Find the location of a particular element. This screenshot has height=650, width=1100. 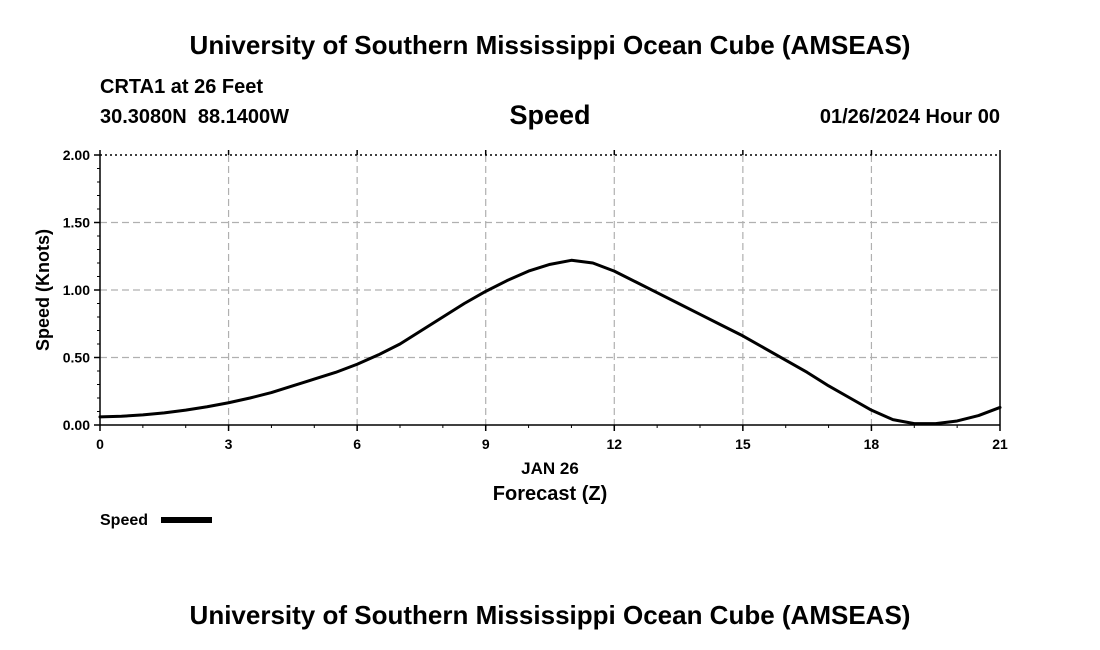

date-label: 01/26/2024 Hour 00 is located at coordinates (909, 117).